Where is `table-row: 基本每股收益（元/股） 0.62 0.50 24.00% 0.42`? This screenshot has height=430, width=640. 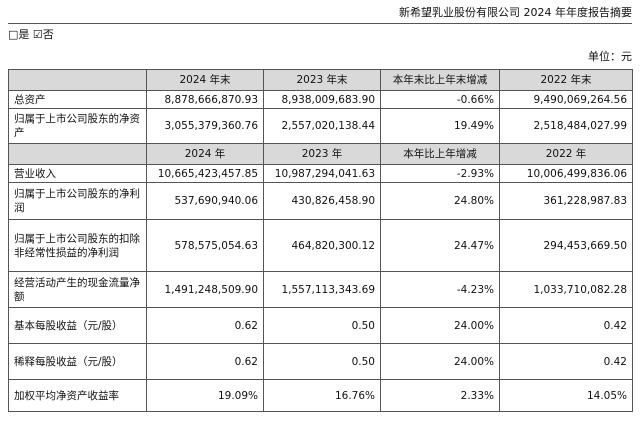
table-row: 基本每股收益（元/股） 0.62 0.50 24.00% 0.42 is located at coordinates (320, 325).